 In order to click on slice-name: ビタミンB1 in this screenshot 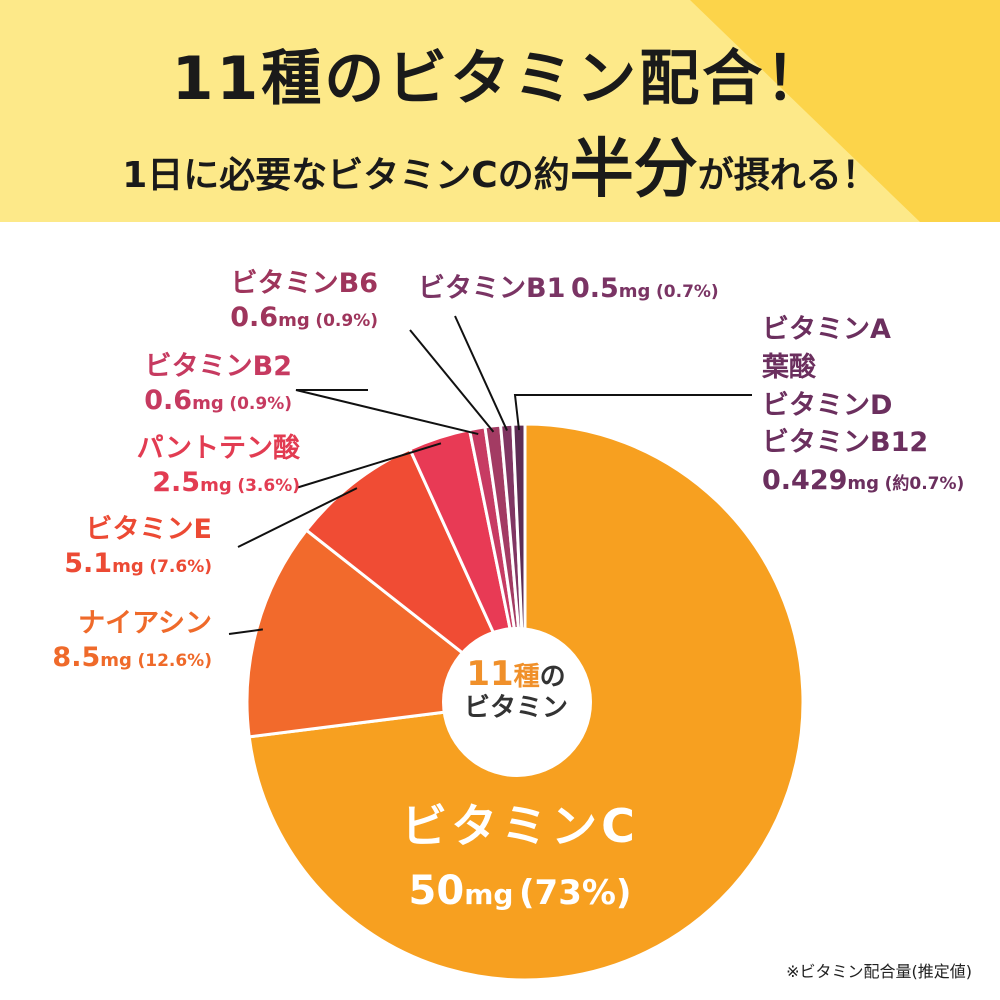, I will do `click(492, 288)`.